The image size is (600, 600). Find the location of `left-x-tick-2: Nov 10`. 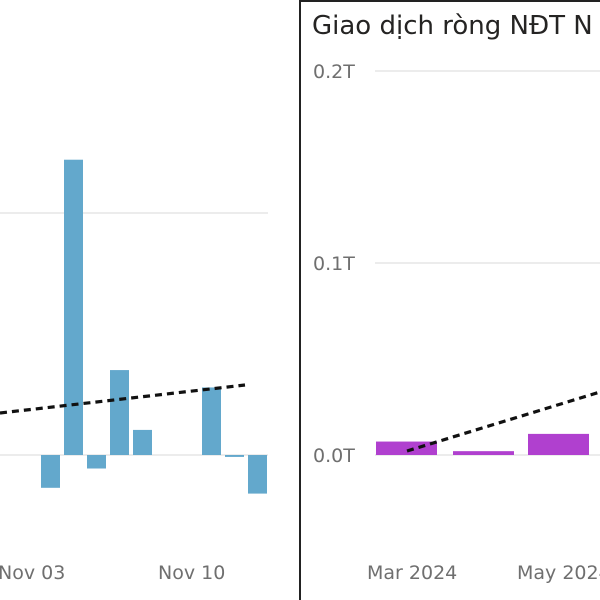

left-x-tick-2: Nov 10 is located at coordinates (191, 573).